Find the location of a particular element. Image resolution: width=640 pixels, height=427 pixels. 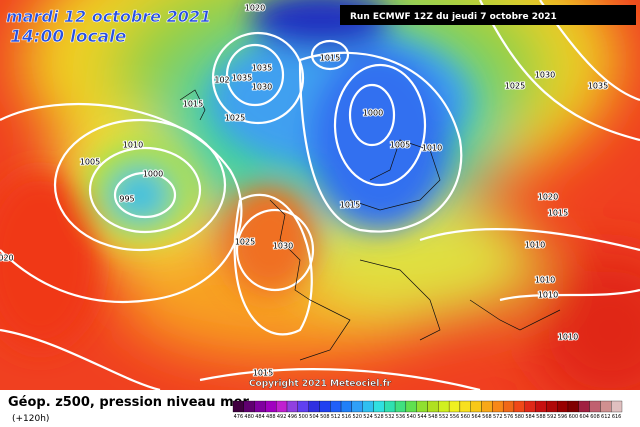

colorbar-label: 580 is located at coordinates (520, 417).